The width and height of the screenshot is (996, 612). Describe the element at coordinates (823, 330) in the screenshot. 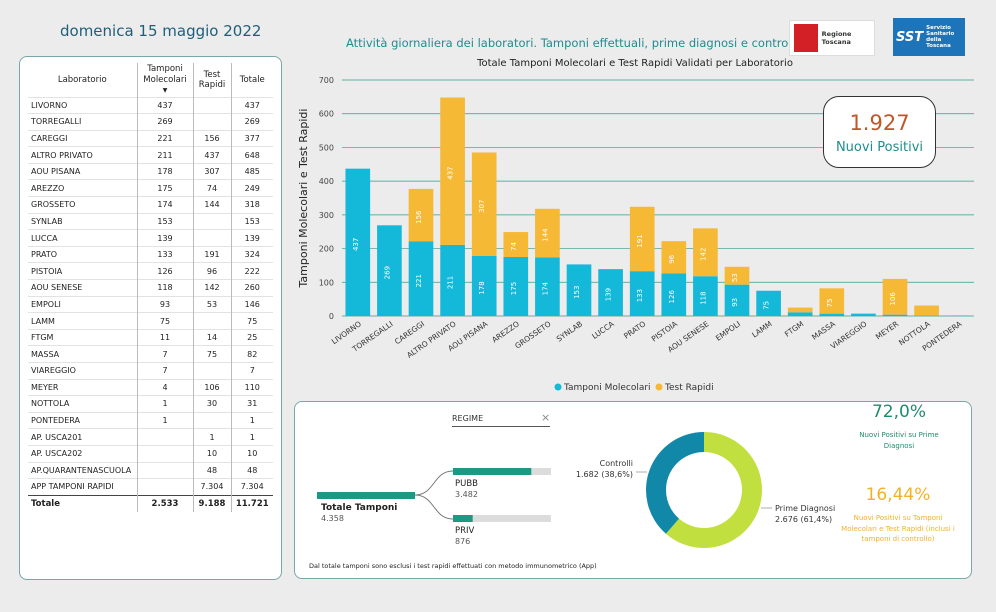

I see `x-tick-label: MASSA` at that location.